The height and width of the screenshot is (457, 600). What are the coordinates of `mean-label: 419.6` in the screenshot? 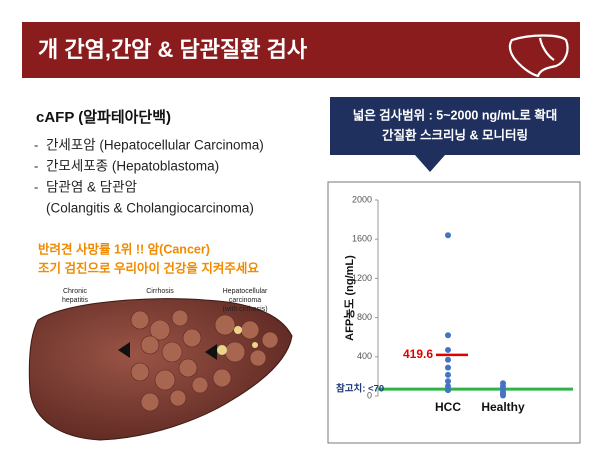 It's located at (418, 354).